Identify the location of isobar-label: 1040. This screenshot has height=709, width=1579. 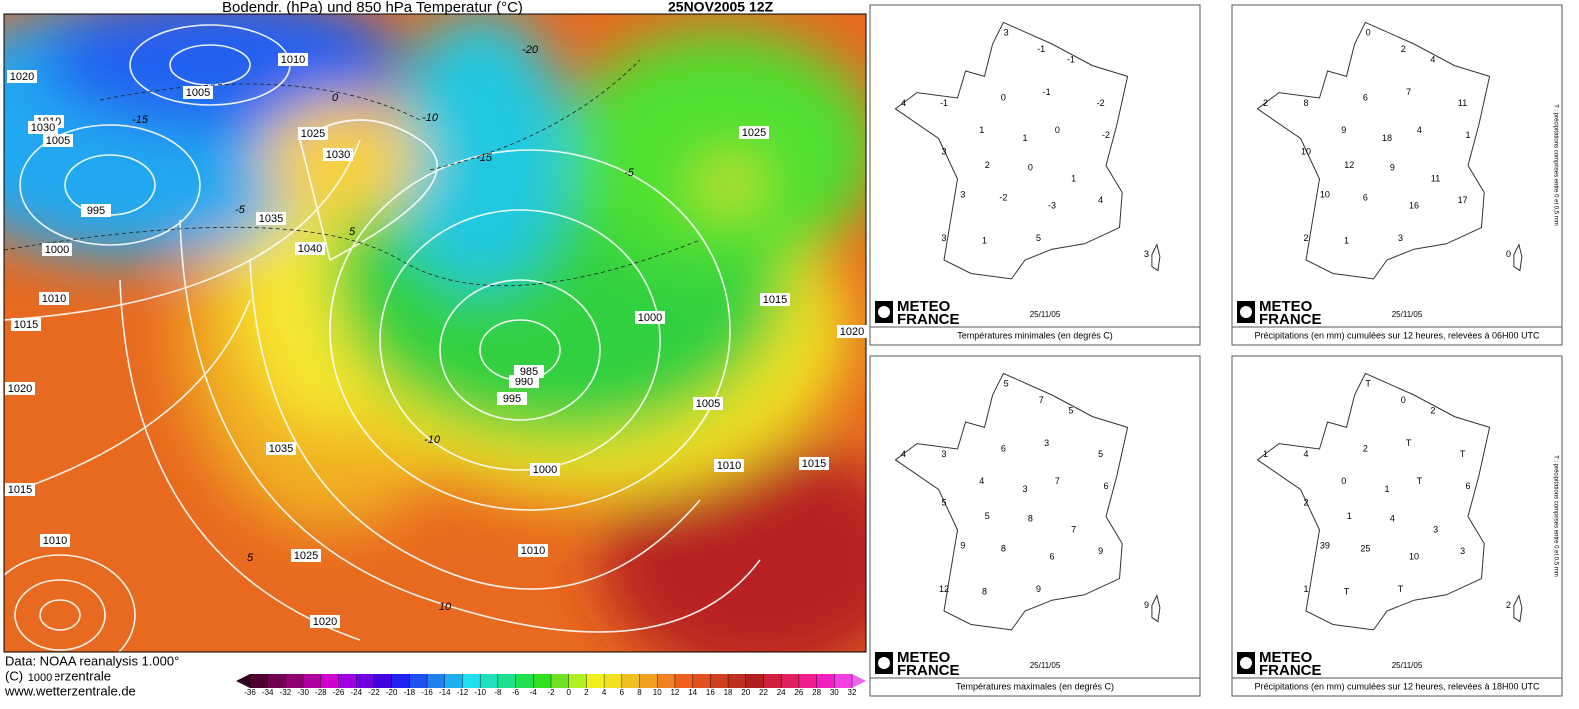
(310, 249).